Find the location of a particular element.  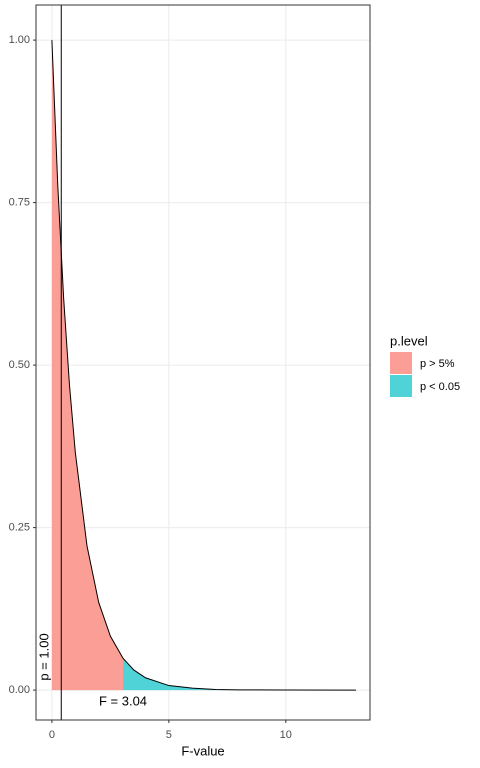

y-tick-label: 1.00 is located at coordinates (19, 40).